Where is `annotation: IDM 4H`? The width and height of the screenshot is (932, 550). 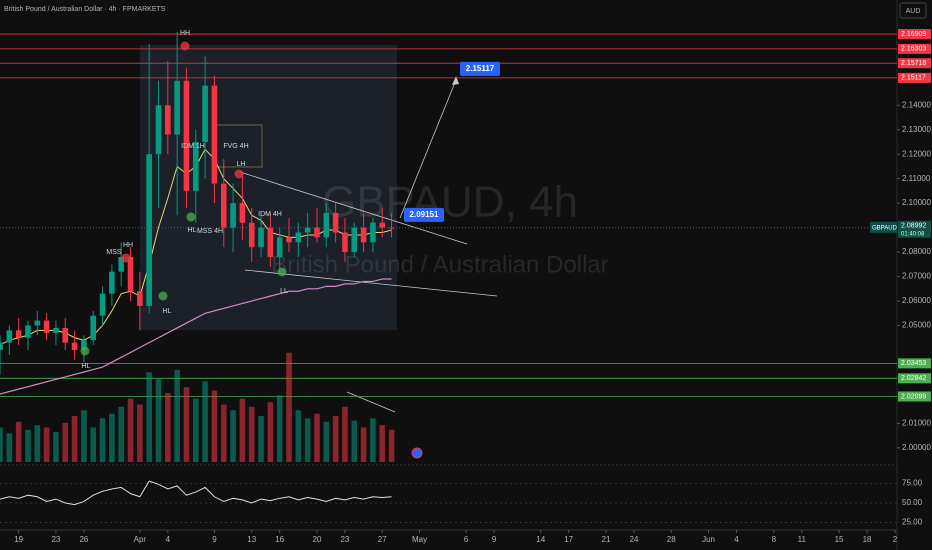 annotation: IDM 4H is located at coordinates (270, 214).